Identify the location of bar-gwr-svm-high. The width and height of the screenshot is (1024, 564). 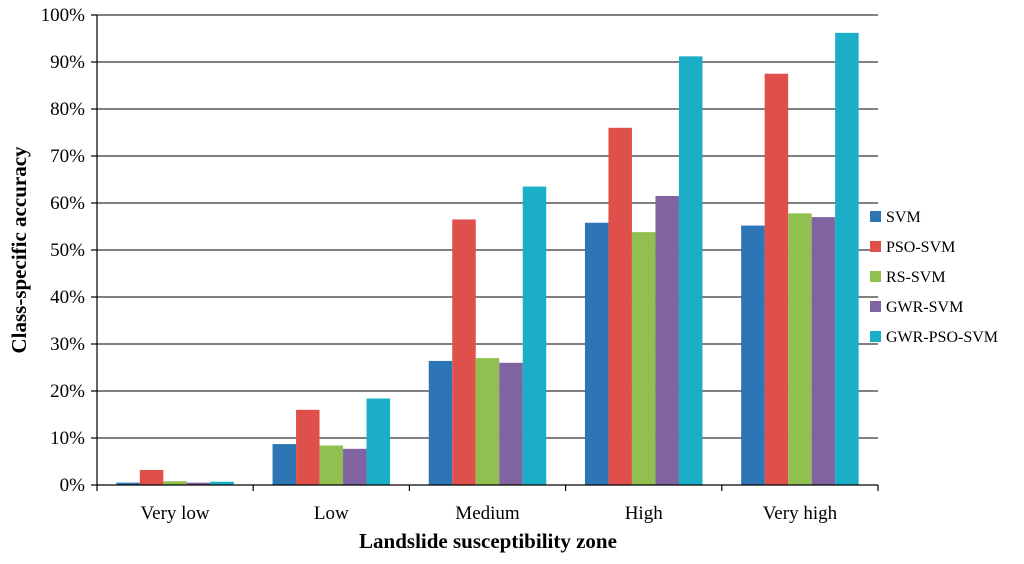
(667, 340).